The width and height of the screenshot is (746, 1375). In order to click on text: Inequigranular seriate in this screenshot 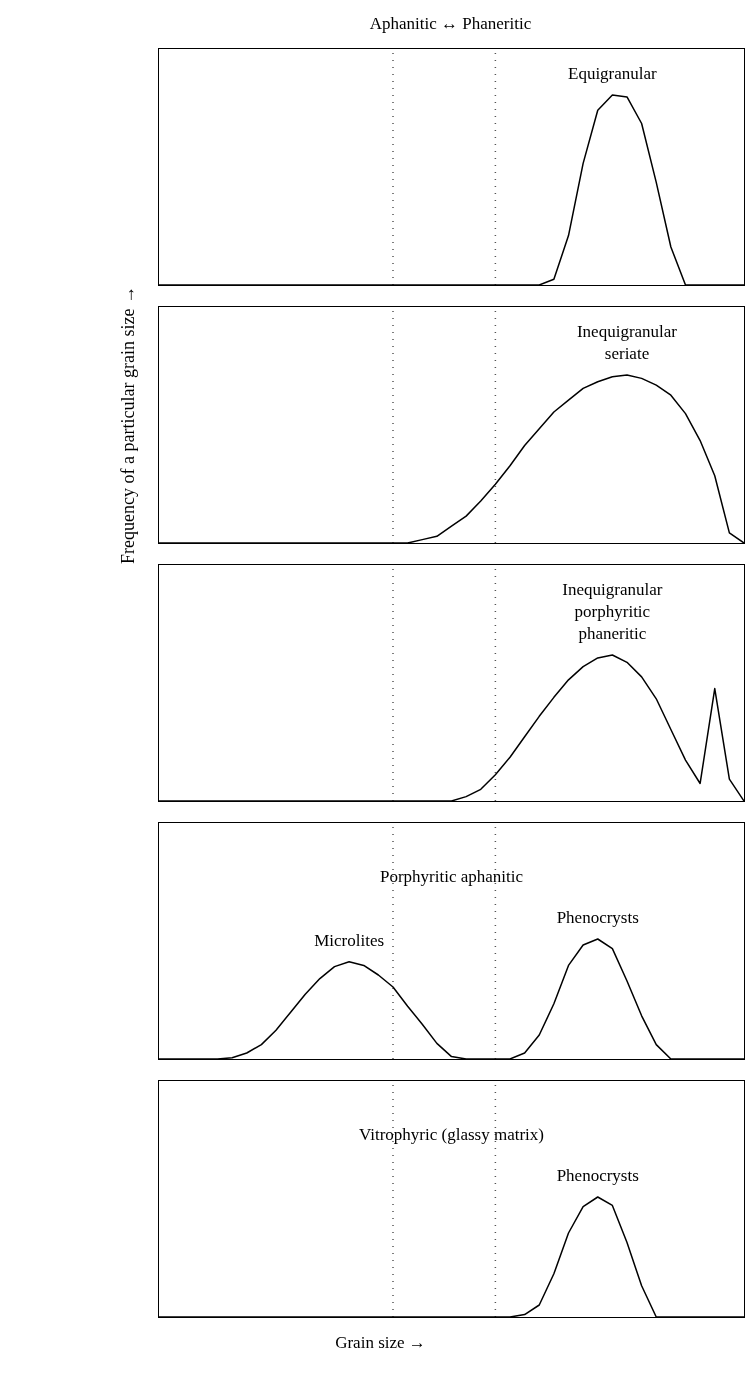, I will do `click(627, 343)`.